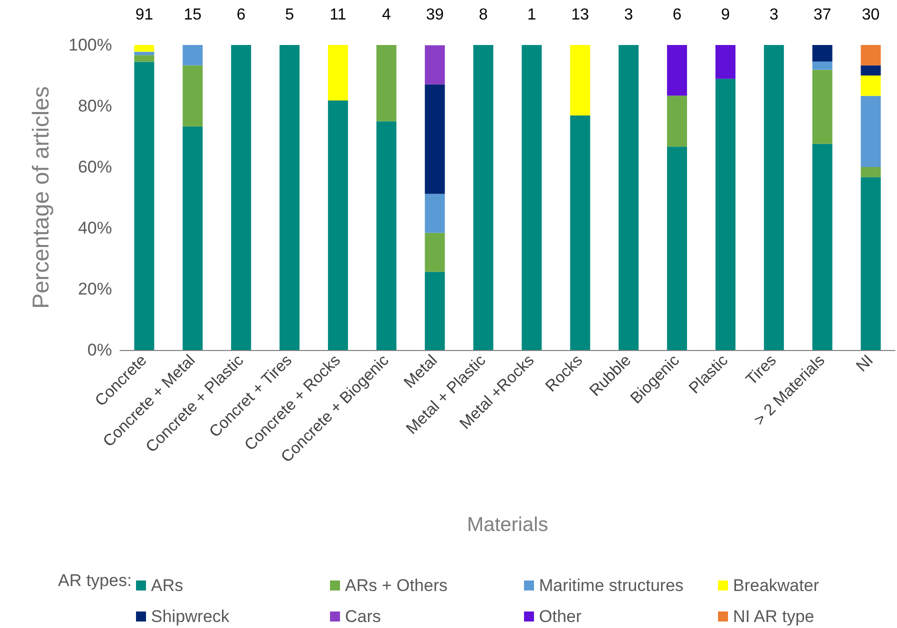 The width and height of the screenshot is (897, 628). Describe the element at coordinates (99, 350) in the screenshot. I see `y-tick-label: 0%` at that location.